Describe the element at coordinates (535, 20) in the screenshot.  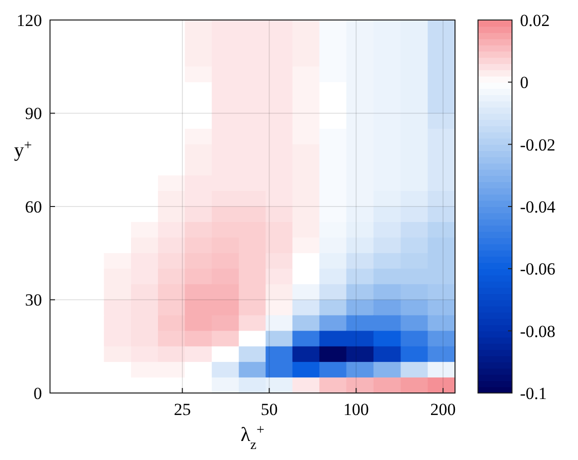
I see `color-bar-label: 0.02` at that location.